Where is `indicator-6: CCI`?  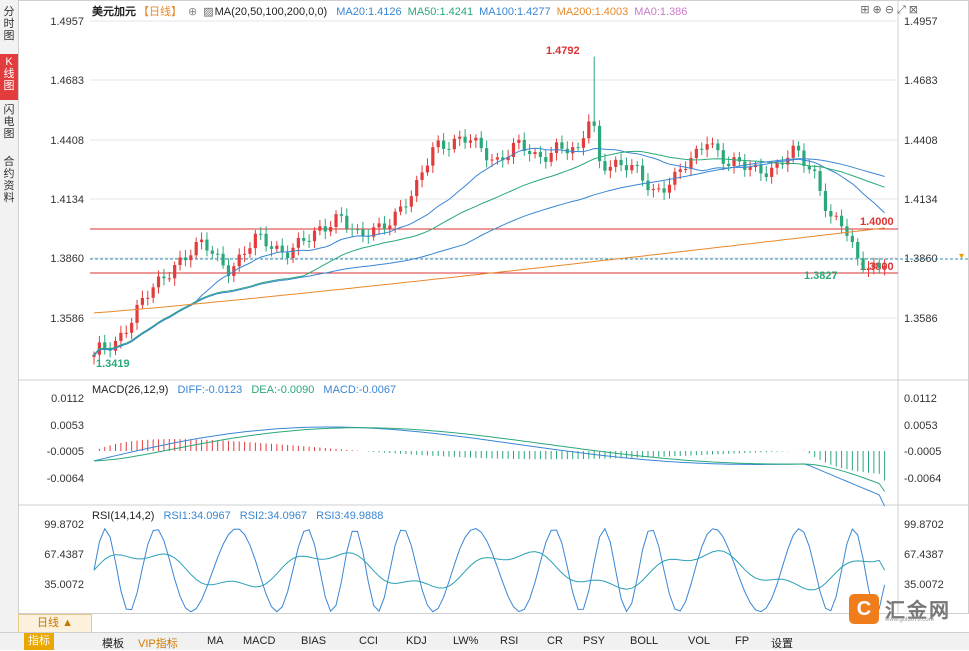
indicator-6: CCI is located at coordinates (368, 641).